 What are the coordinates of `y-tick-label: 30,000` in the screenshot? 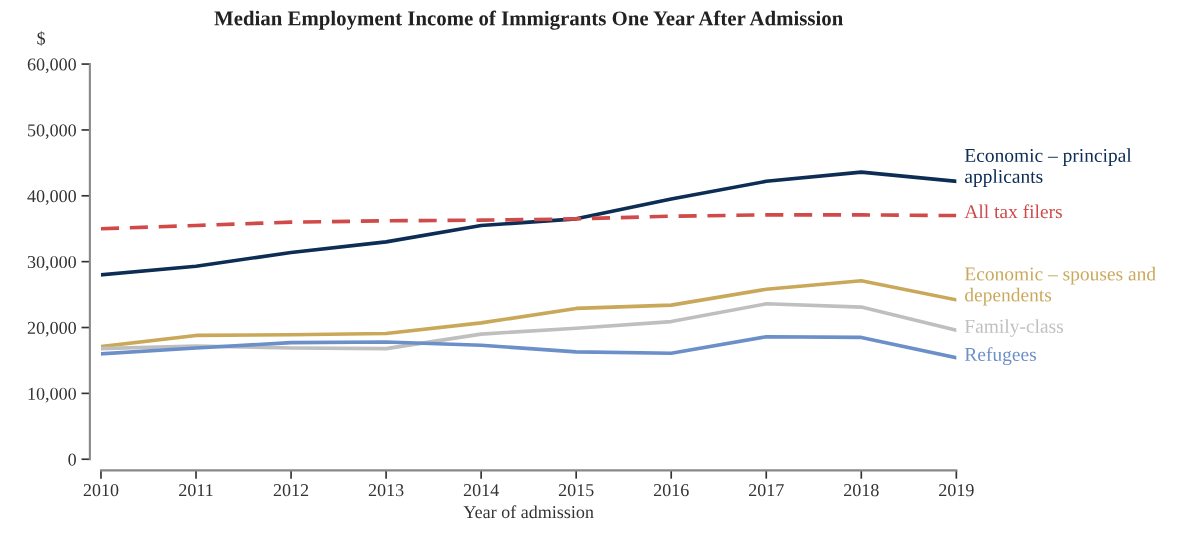 It's located at (51, 263).